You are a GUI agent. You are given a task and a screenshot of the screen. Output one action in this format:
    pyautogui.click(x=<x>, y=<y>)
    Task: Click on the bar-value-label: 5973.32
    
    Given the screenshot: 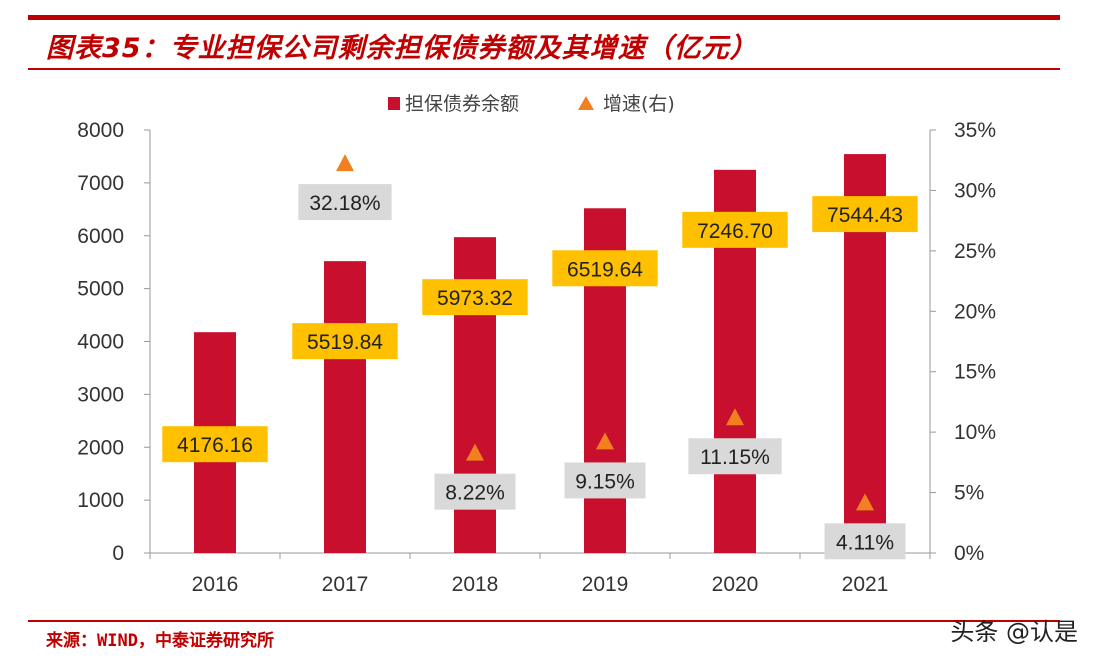 What is the action you would take?
    pyautogui.click(x=475, y=298)
    